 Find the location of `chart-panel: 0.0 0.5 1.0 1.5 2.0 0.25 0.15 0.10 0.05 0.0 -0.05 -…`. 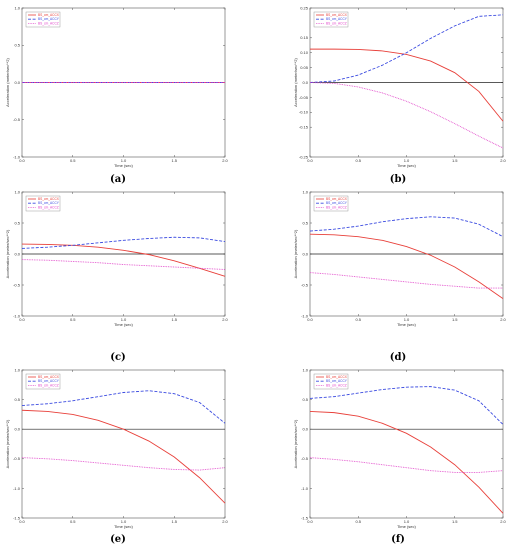

chart-panel: 0.0 0.5 1.0 1.5 2.0 0.25 0.15 0.10 0.05 0.0 -0.05 -… is located at coordinates (400, 95).